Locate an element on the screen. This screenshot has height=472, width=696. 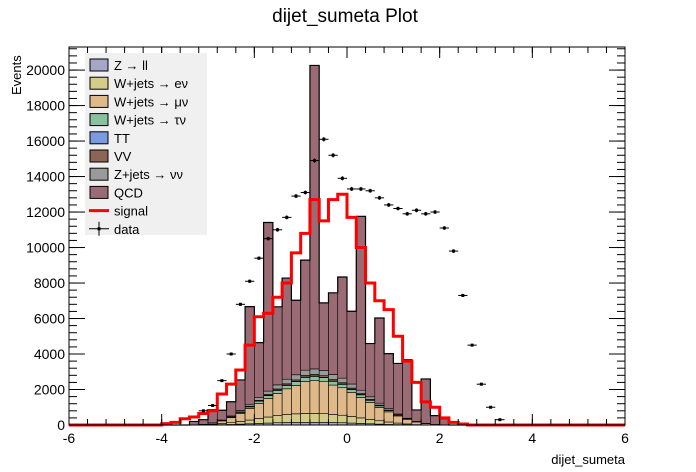
legend-label: Z → ll is located at coordinates (131, 65).